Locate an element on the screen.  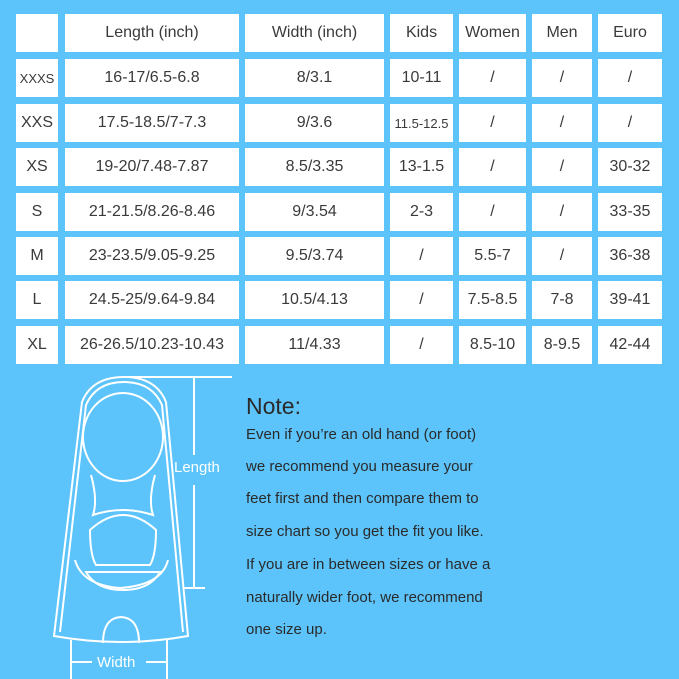
table-cell: 23-23.5/9.05-9.25 is located at coordinates (152, 256).